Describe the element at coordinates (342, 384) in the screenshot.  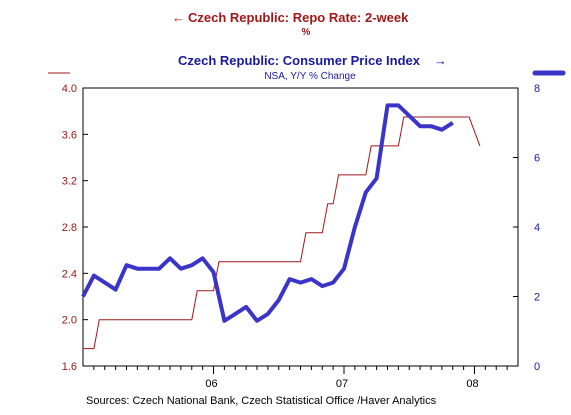
I see `x-tick-label: 07` at that location.